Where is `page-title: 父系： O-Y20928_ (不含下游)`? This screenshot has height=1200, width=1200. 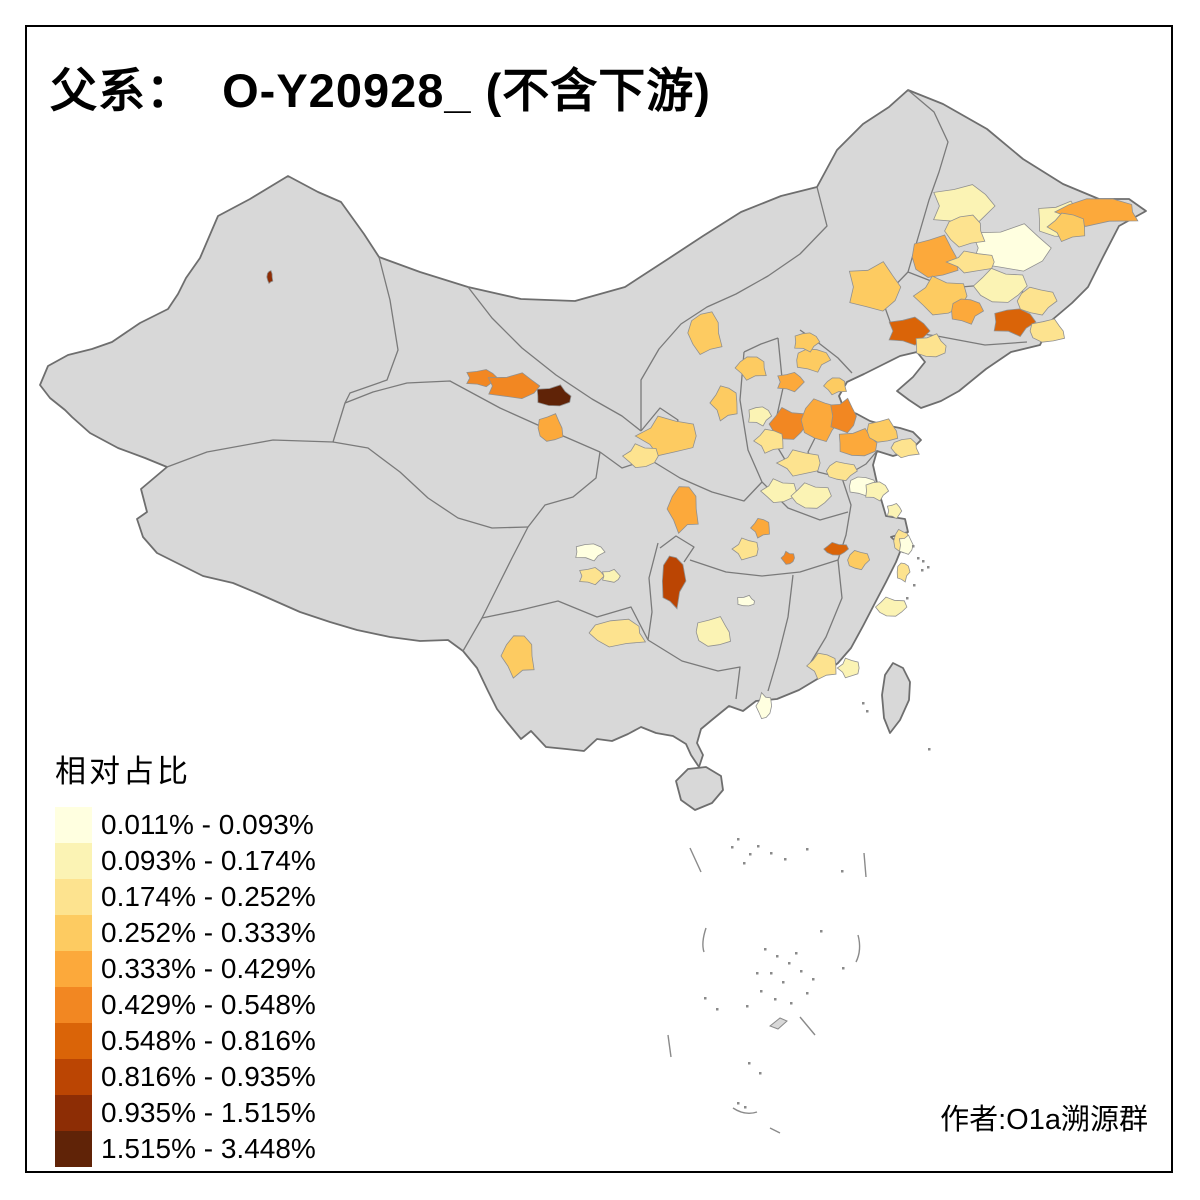 page-title: 父系： O-Y20928_ (不含下游) is located at coordinates (380, 90).